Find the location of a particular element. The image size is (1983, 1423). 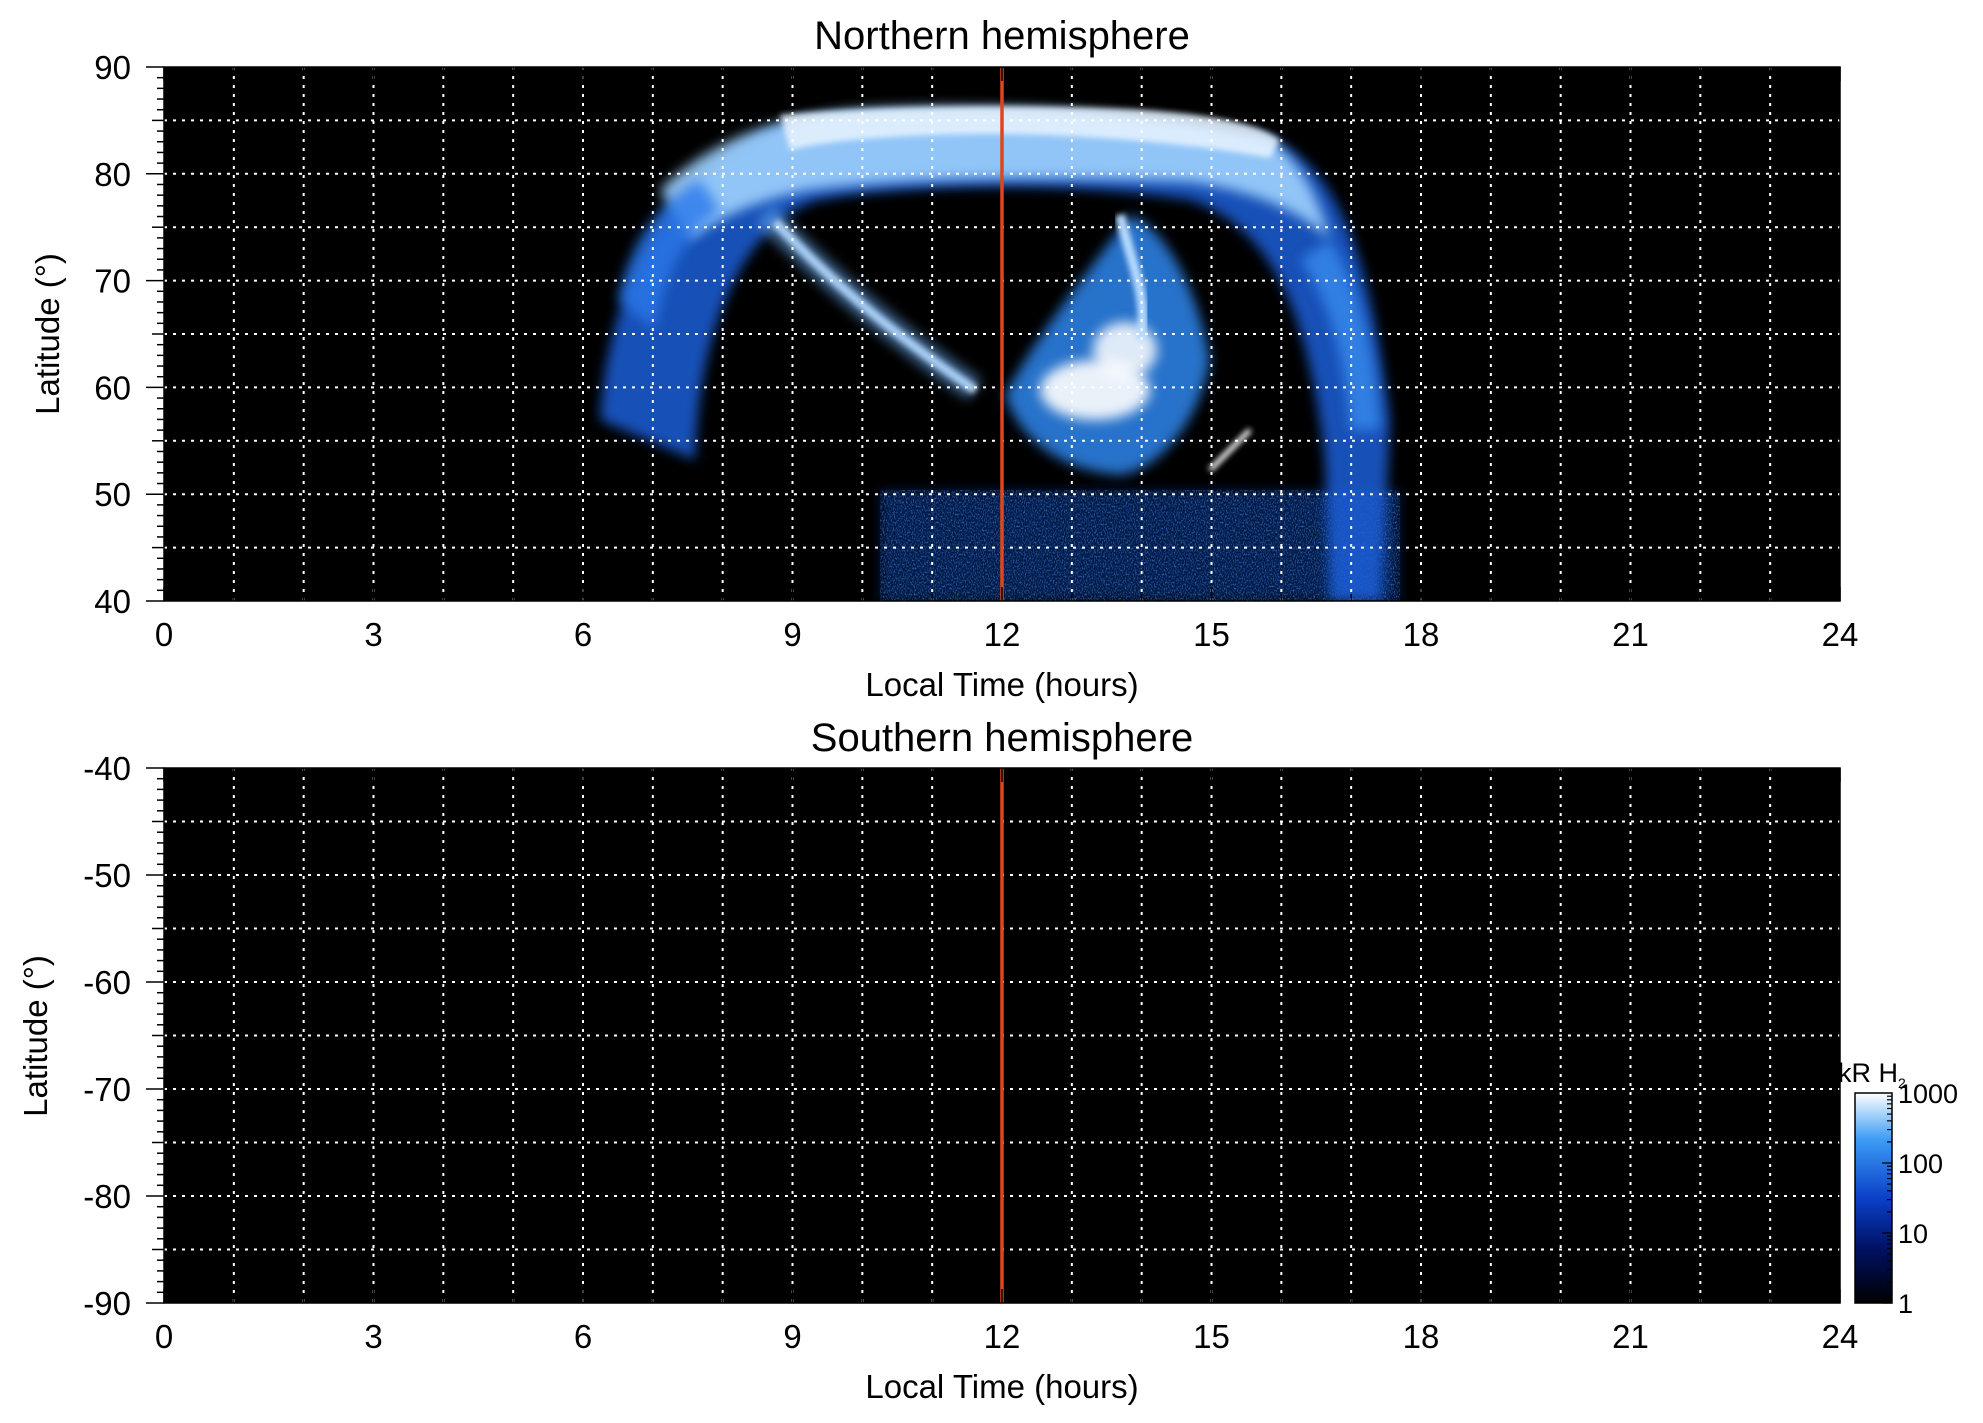

southern-x-tick-label: 24 is located at coordinates (1840, 1336).